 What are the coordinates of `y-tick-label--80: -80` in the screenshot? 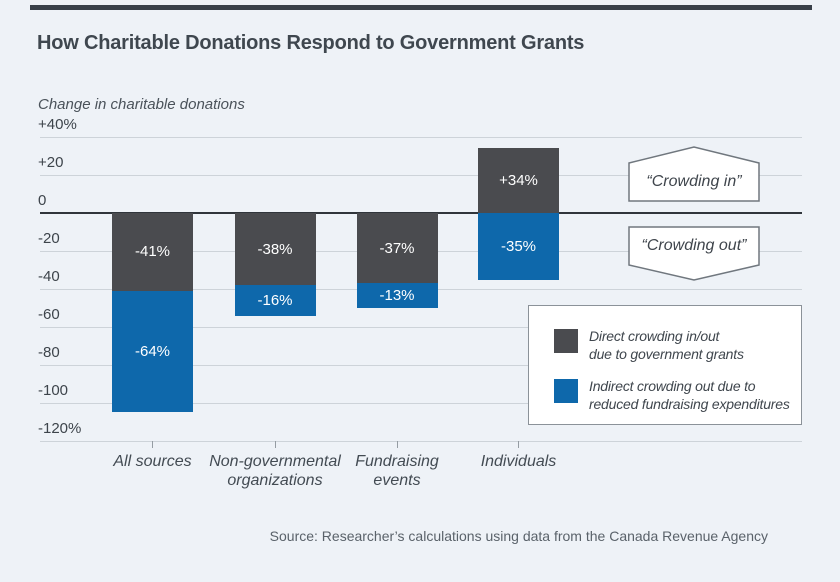 It's located at (49, 352).